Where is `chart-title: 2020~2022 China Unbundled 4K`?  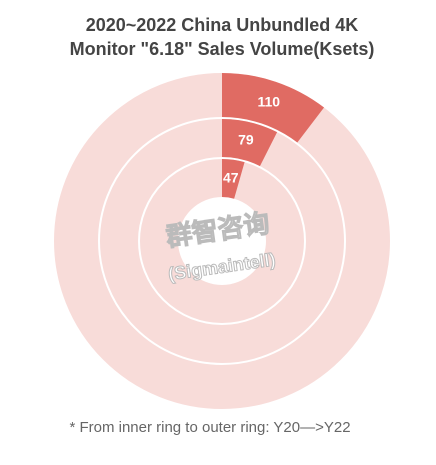 chart-title: 2020~2022 China Unbundled 4K is located at coordinates (222, 25).